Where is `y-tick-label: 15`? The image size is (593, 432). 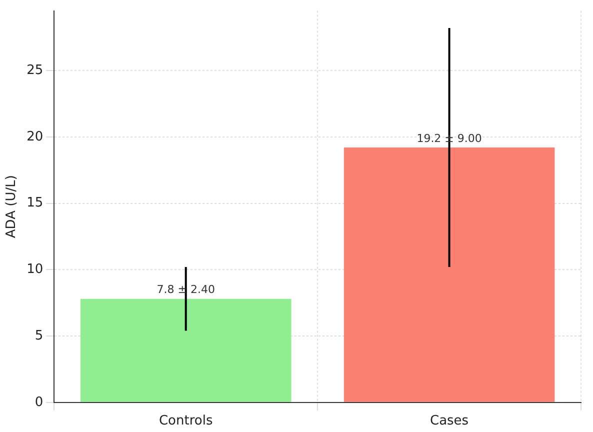
y-tick-label: 15 is located at coordinates (35, 203).